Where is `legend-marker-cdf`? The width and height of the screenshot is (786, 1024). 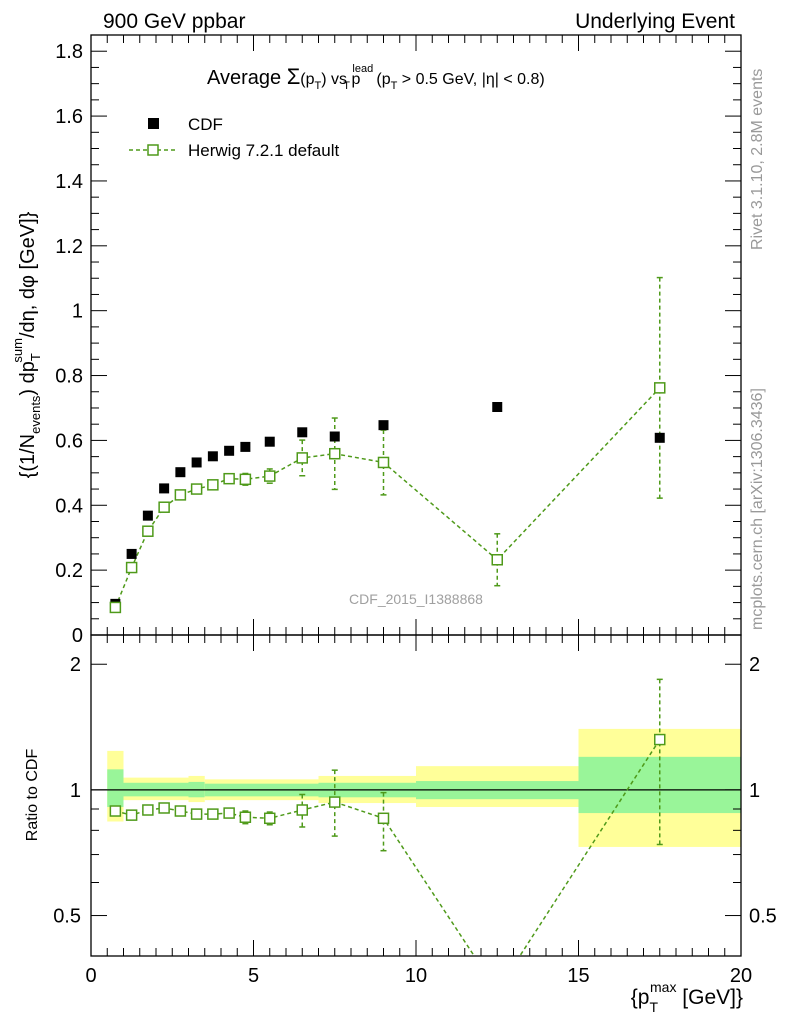 legend-marker-cdf is located at coordinates (153, 123).